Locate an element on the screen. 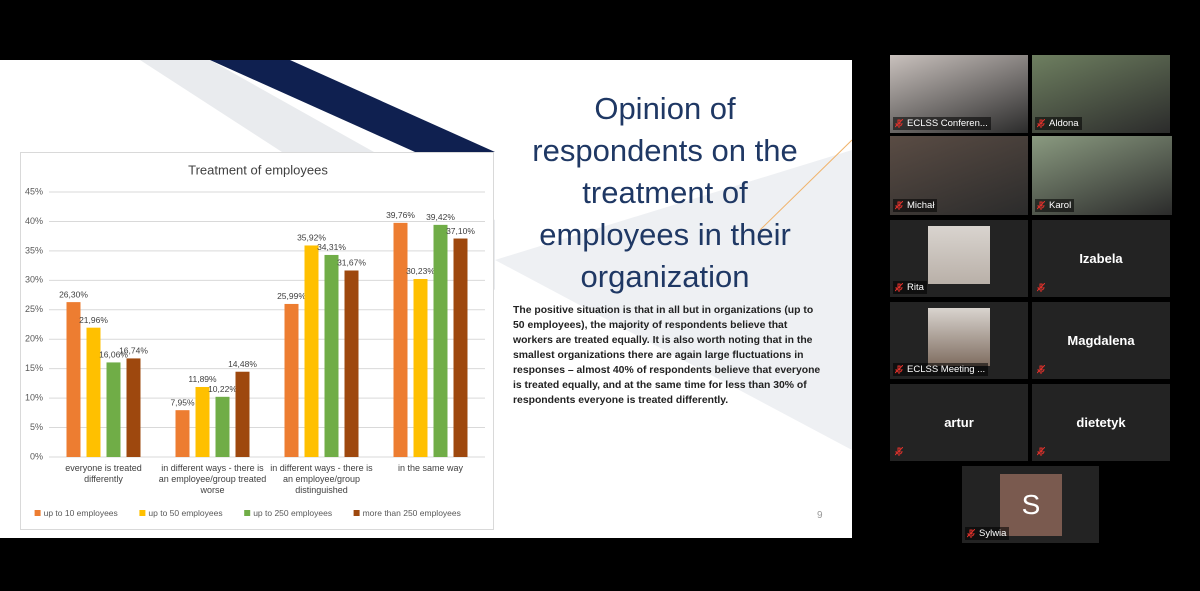 This screenshot has height=591, width=1200. participant-name: artur is located at coordinates (959, 422).